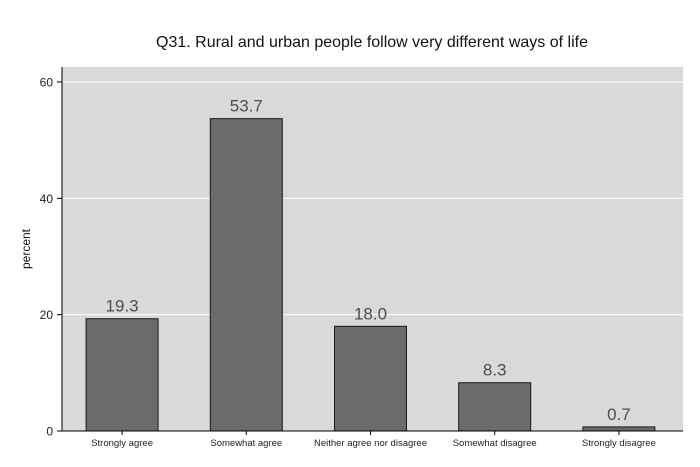  Describe the element at coordinates (495, 443) in the screenshot. I see `x-tick-label: Somewhat disagree` at that location.